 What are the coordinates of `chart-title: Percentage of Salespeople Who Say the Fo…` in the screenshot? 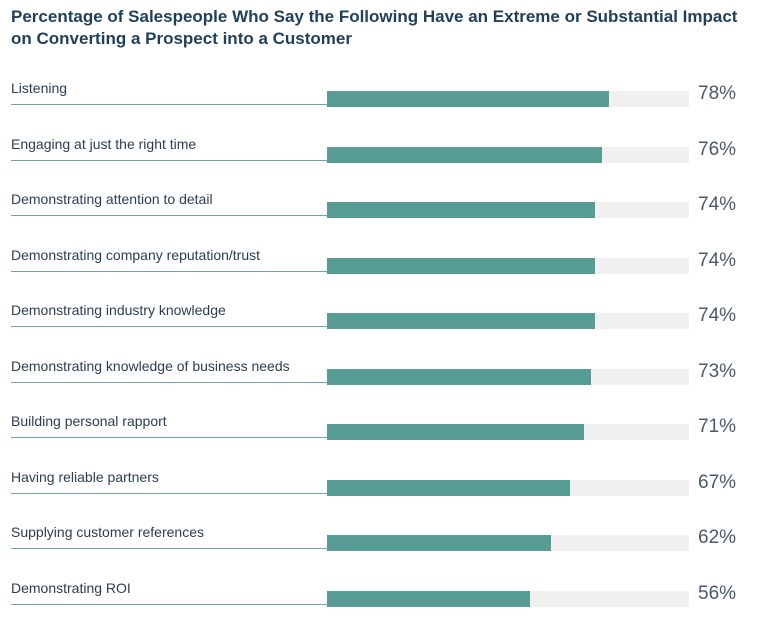 It's located at (374, 27).